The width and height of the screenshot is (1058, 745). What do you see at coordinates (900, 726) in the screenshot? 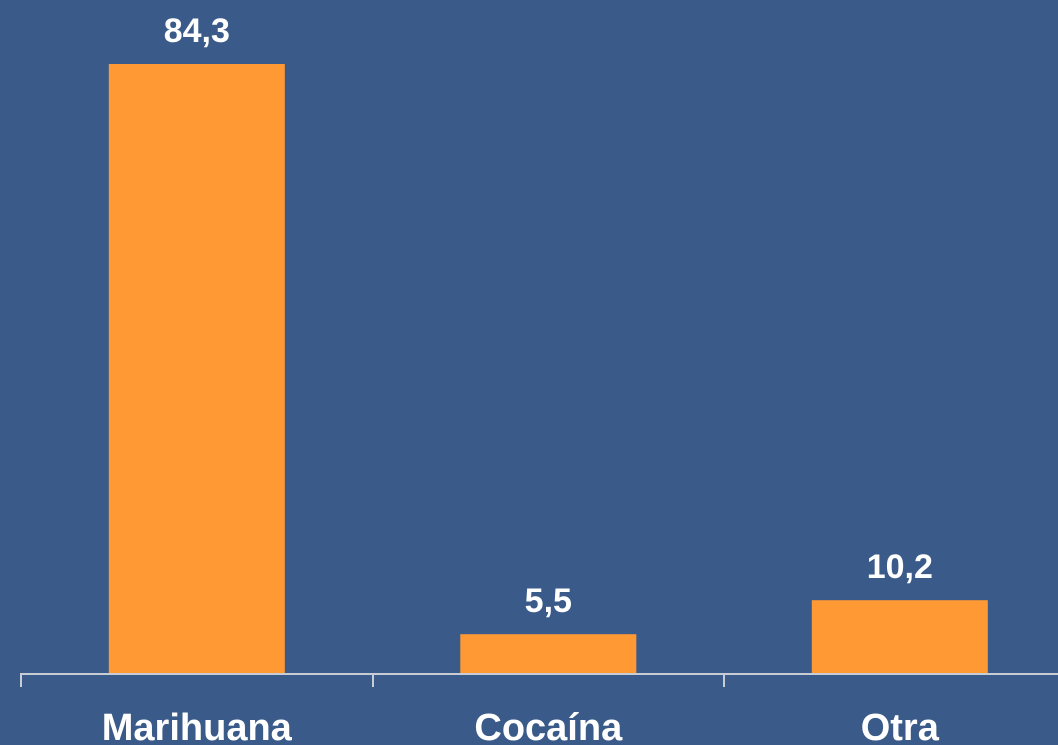
I see `category-tick-label: Otra` at bounding box center [900, 726].